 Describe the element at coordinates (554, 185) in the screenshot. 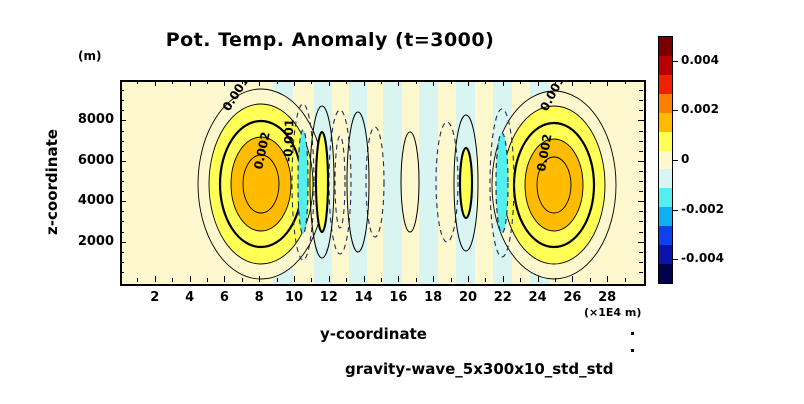

I see `positive-lobe-right` at that location.